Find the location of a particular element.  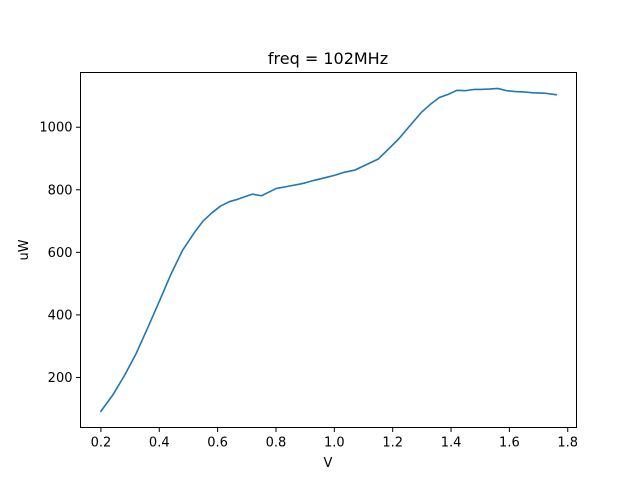

y-tick-label: 400 is located at coordinates (60, 315).